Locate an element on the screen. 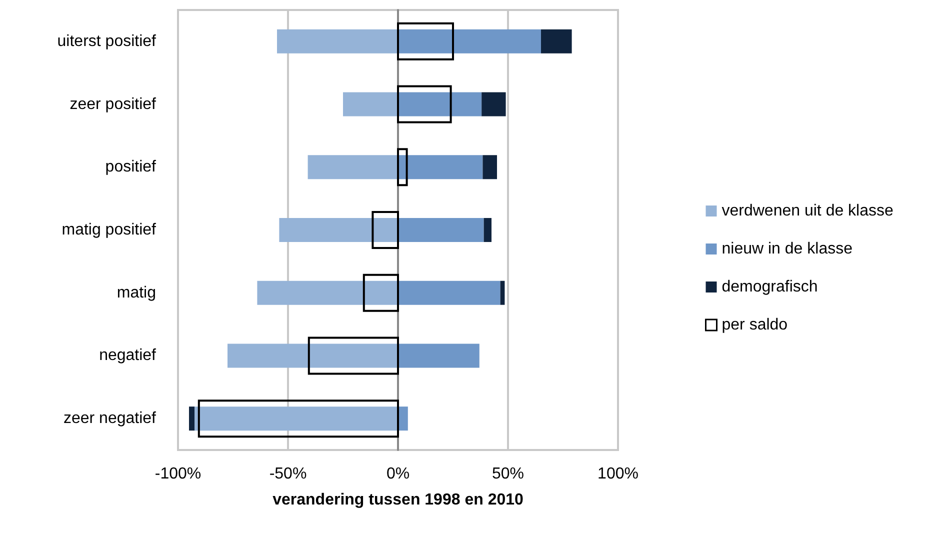  y-tick-label: zeer negatief is located at coordinates (110, 419).